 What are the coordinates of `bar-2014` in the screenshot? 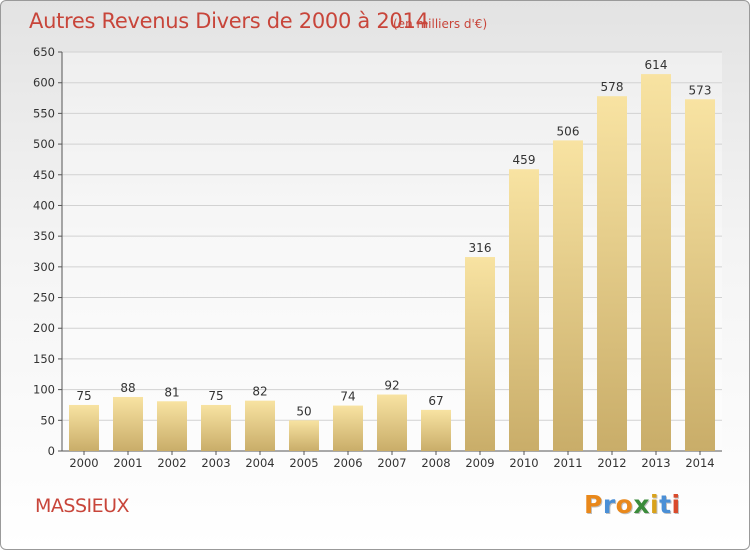 It's located at (700, 275).